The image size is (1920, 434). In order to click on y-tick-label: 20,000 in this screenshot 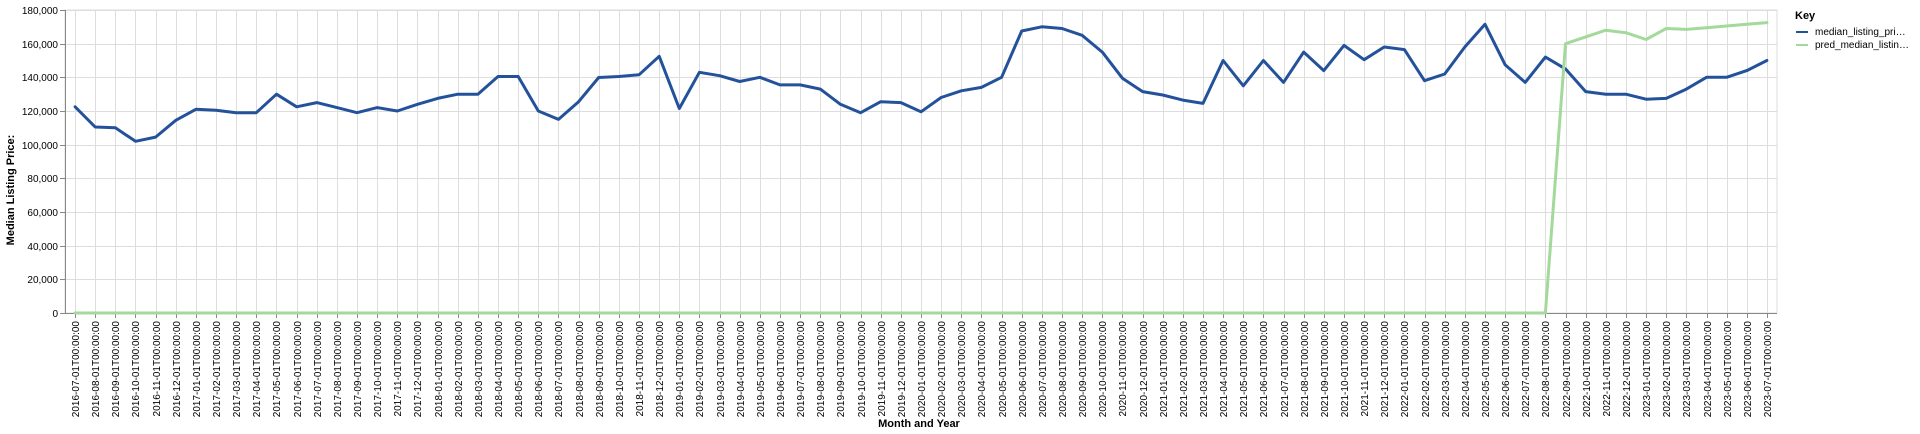, I will do `click(42, 280)`.